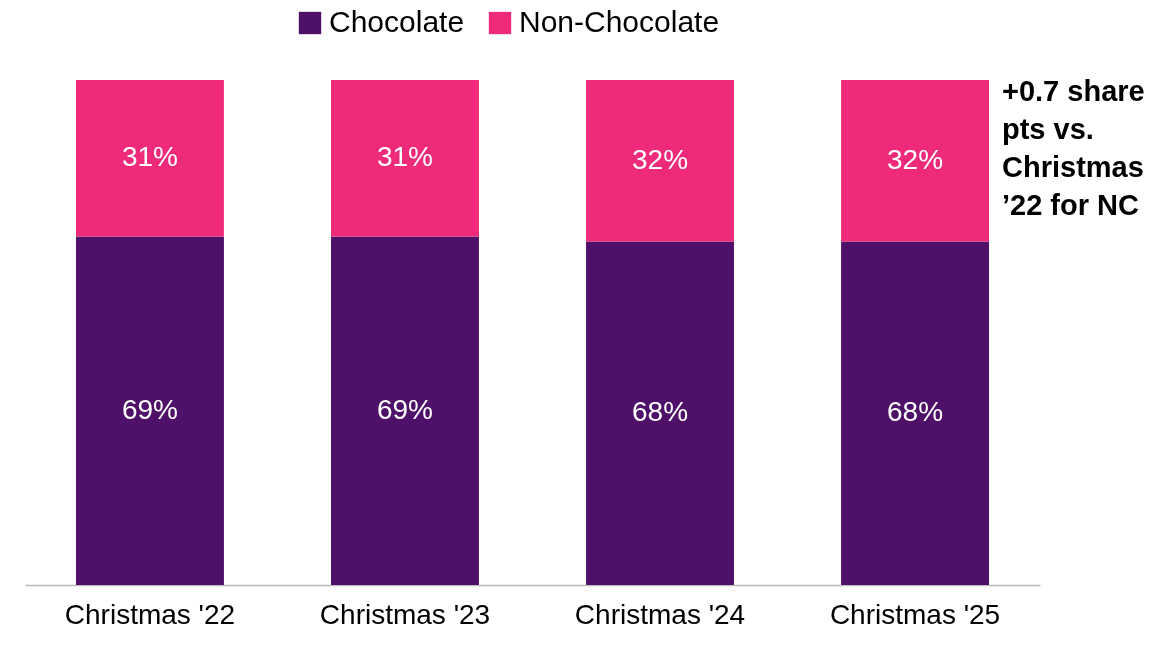 This screenshot has height=648, width=1176. I want to click on annotation: +0.7 share pts vs. Christmas ’22 for NC, so click(1073, 148).